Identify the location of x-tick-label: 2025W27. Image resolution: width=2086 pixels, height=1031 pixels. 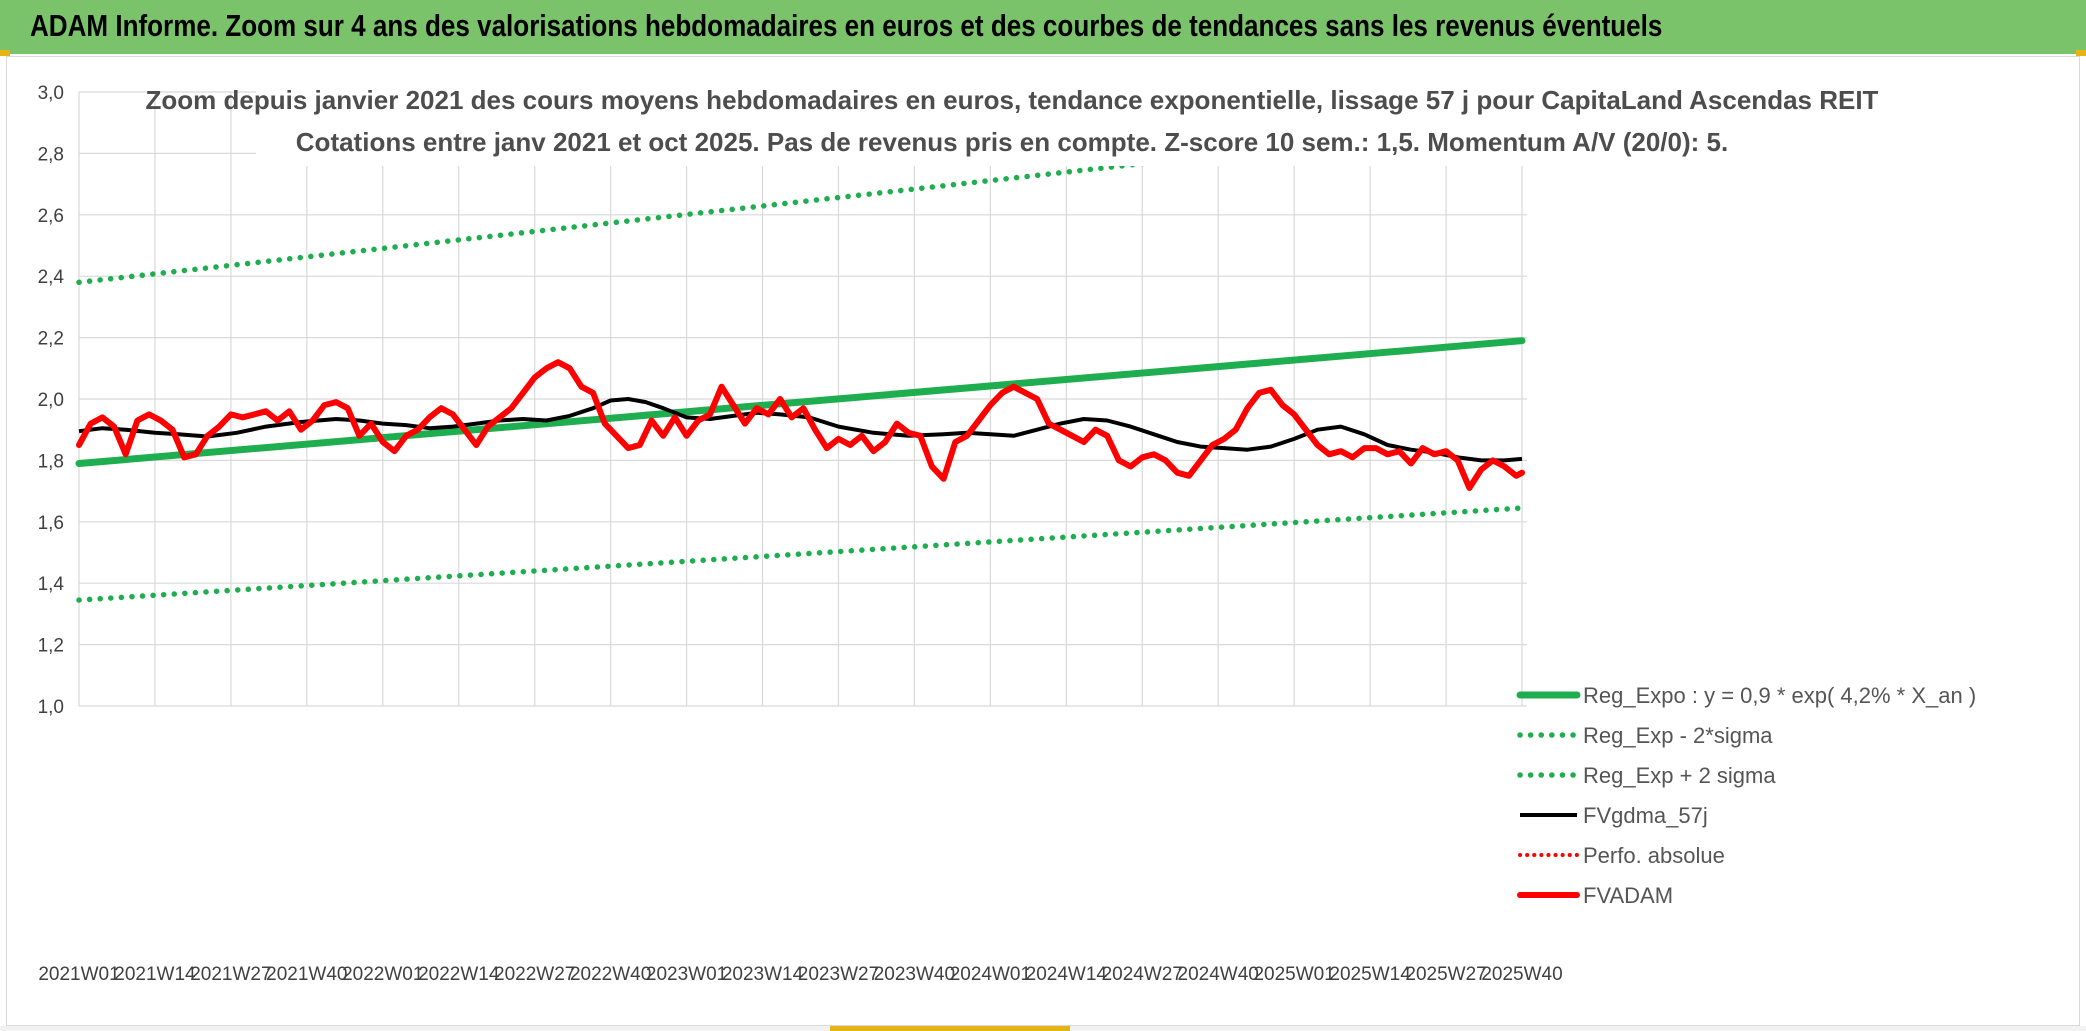
(1445, 974).